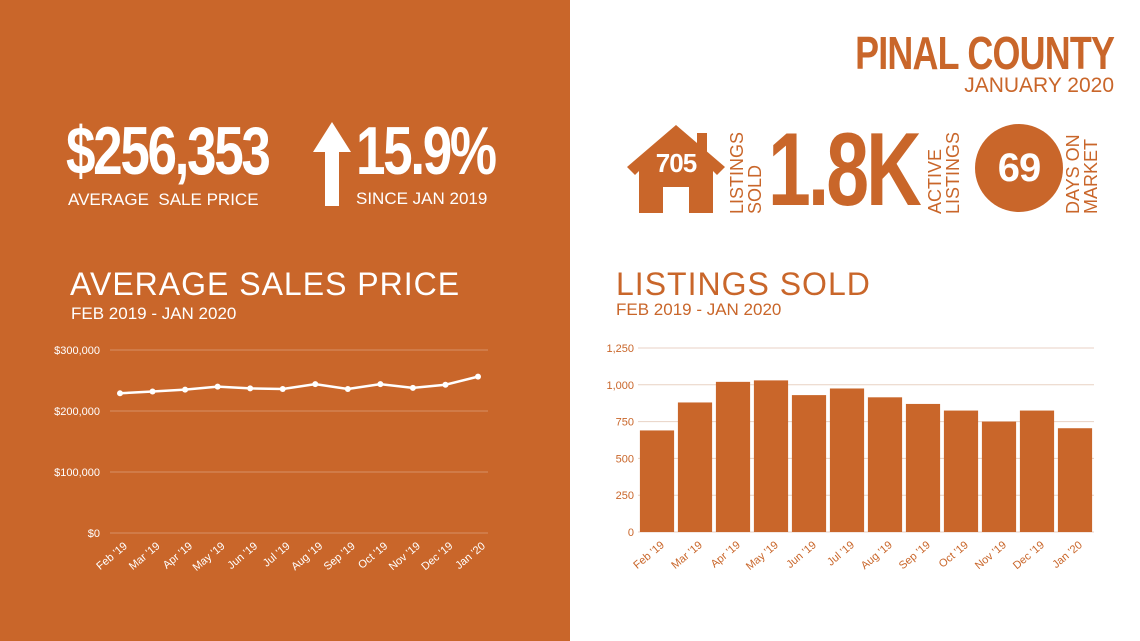 This screenshot has height=641, width=1140. Describe the element at coordinates (743, 284) in the screenshot. I see `right-chart-title: LISTINGS SOLD` at that location.